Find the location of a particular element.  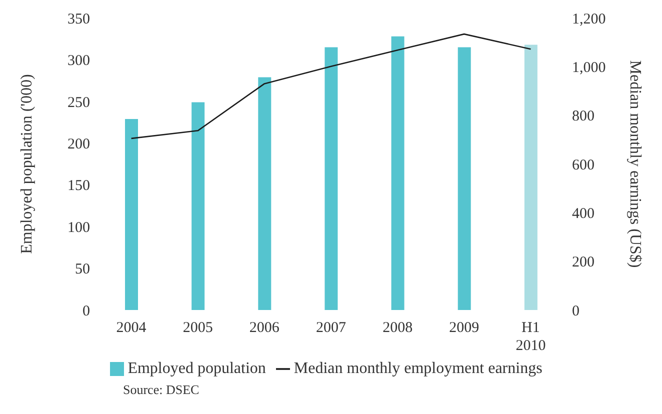

x-tick-label: H1 2010 is located at coordinates (531, 337).